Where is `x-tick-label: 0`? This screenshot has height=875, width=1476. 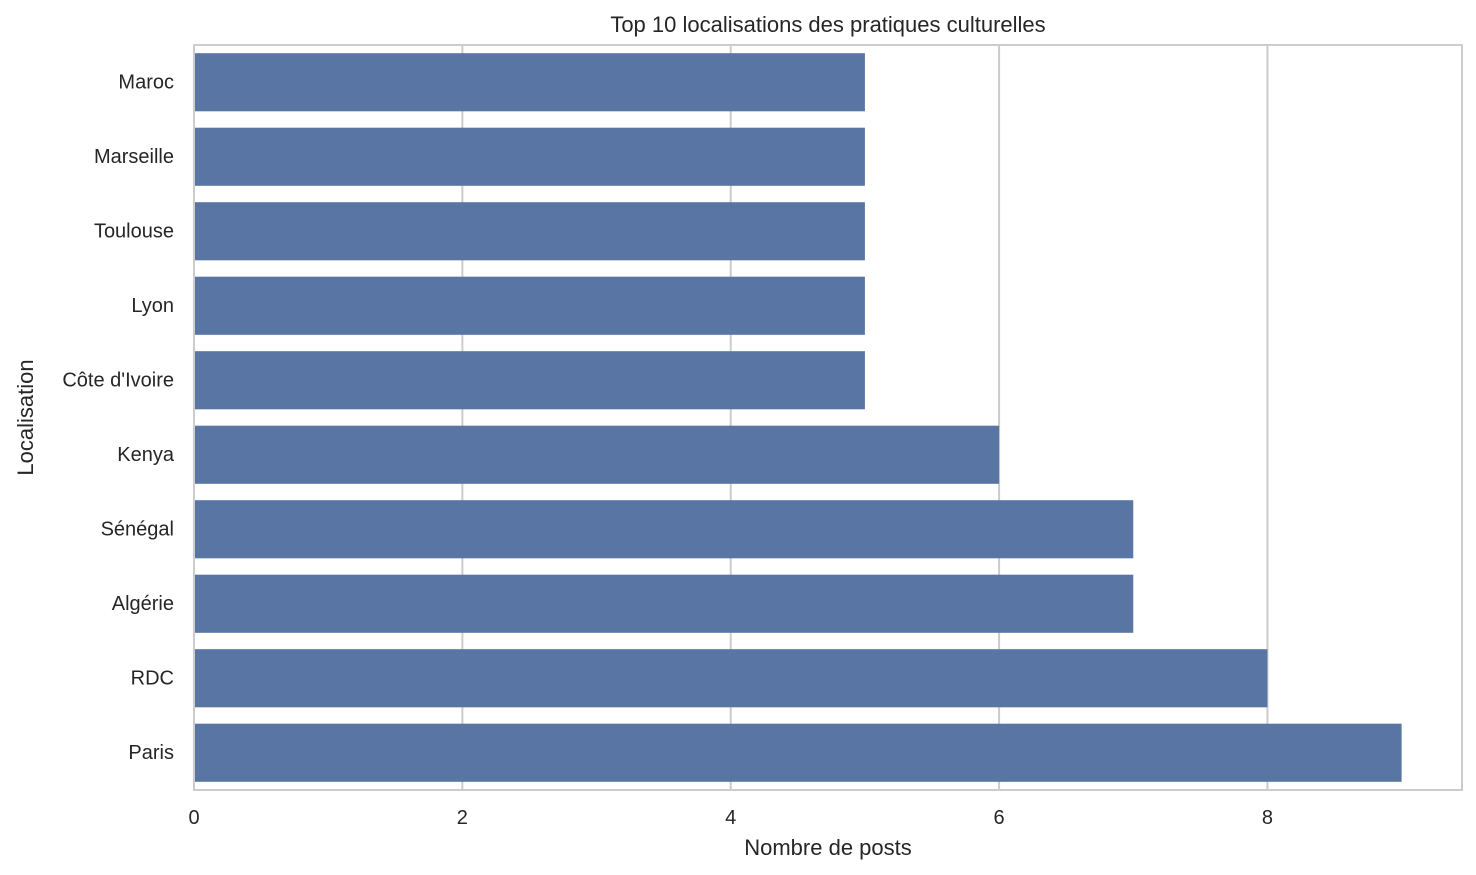 x-tick-label: 0 is located at coordinates (193, 818).